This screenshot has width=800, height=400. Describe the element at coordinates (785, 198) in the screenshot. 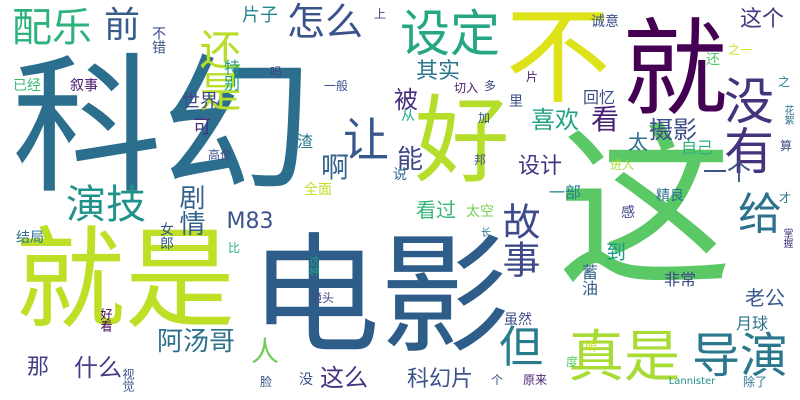

I see `cloud-word: 才` at that location.